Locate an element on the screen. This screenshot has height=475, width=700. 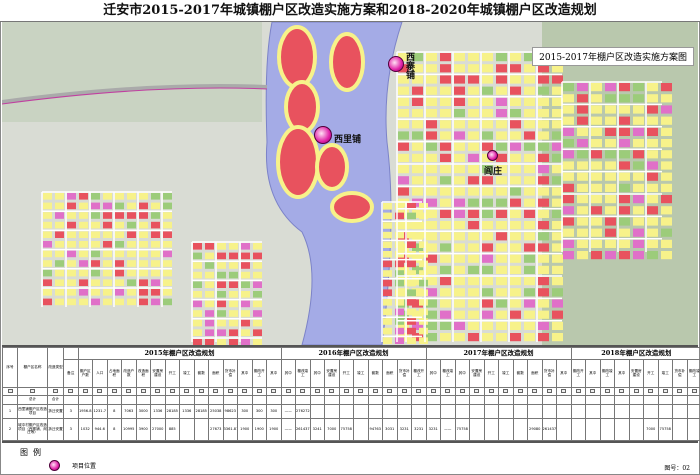
column-header: 竣工 is located at coordinates (187, 373).